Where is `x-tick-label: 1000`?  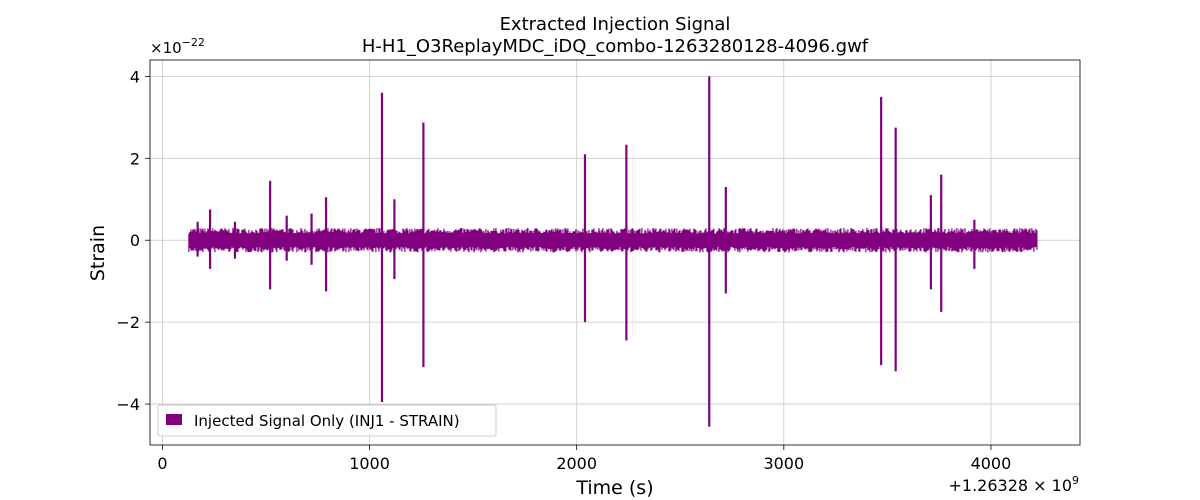 x-tick-label: 1000 is located at coordinates (369, 463).